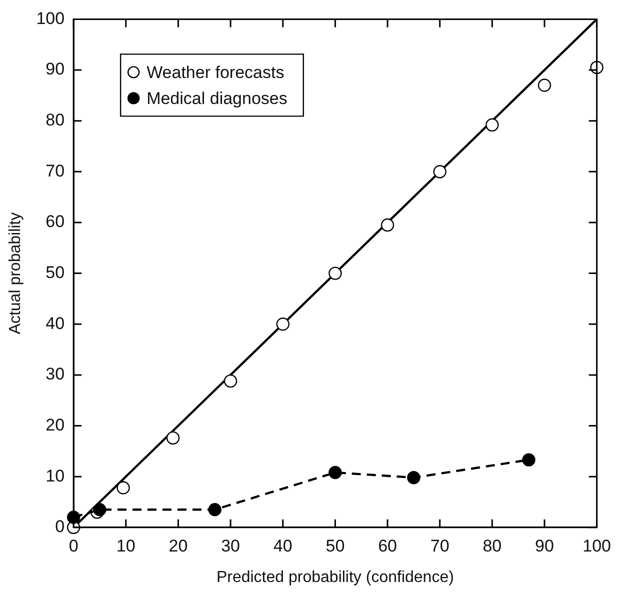 This screenshot has width=620, height=593. Describe the element at coordinates (50, 18) in the screenshot. I see `y-tick-label: 100` at that location.